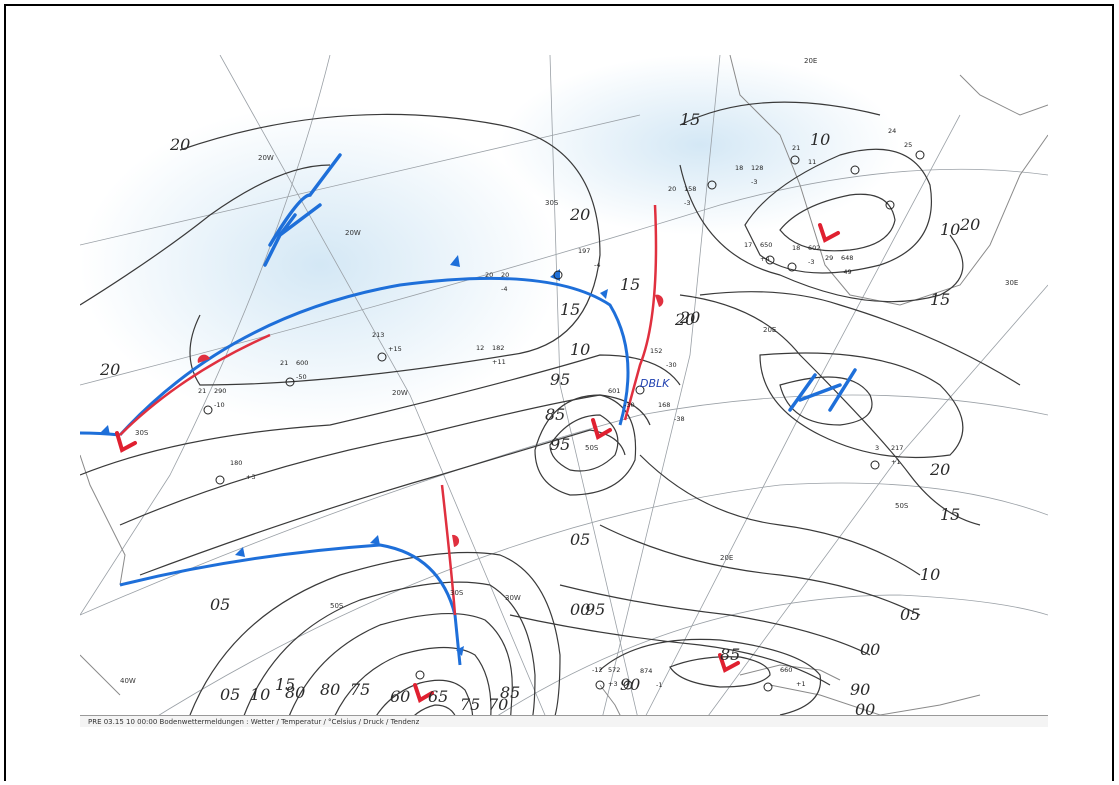 The image size is (1119, 785). I want to click on station-value: -4, so click(597, 265).